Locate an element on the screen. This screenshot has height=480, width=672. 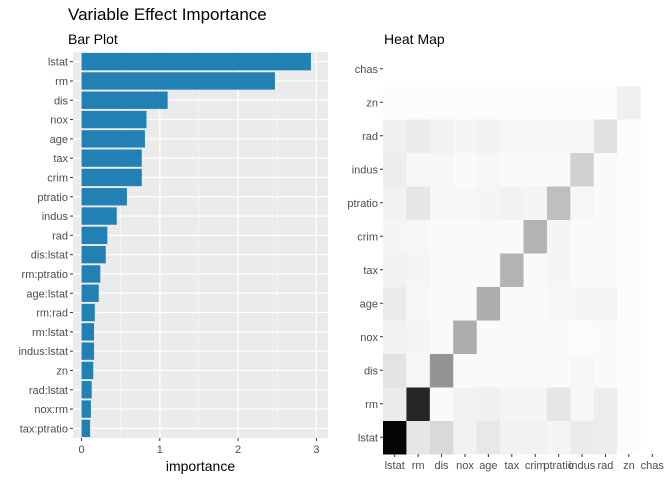
heat-cell-nox-age is located at coordinates (488, 337).